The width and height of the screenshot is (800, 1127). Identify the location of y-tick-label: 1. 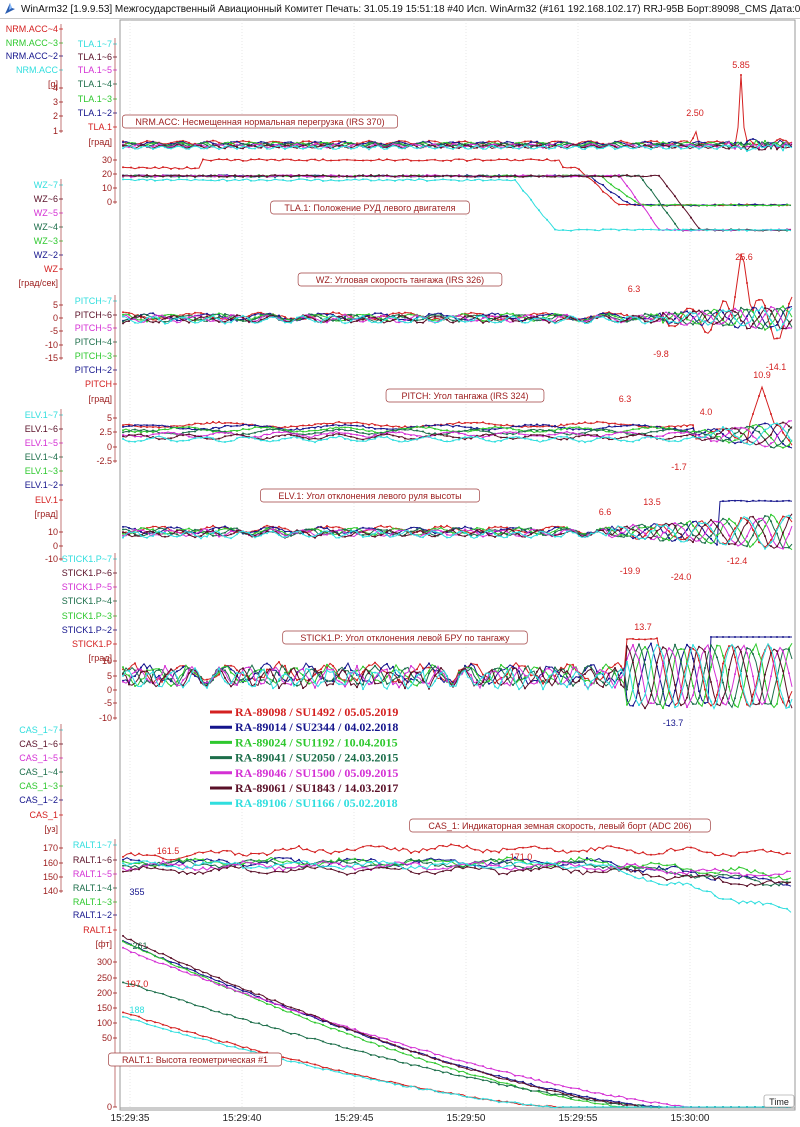
(55, 131).